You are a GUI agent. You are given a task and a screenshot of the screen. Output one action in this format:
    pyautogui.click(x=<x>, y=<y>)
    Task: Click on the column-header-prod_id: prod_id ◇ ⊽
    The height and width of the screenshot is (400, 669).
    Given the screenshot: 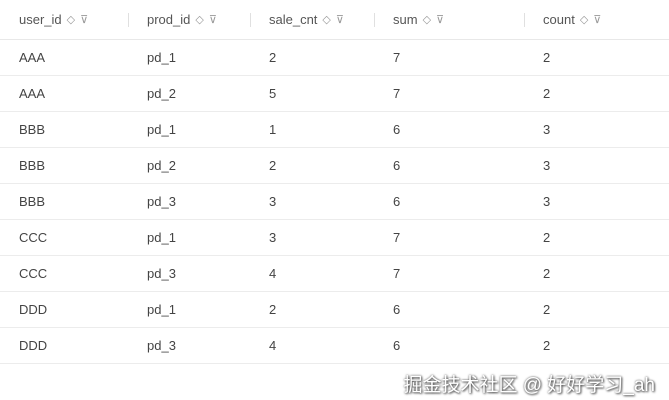 What is the action you would take?
    pyautogui.click(x=189, y=20)
    